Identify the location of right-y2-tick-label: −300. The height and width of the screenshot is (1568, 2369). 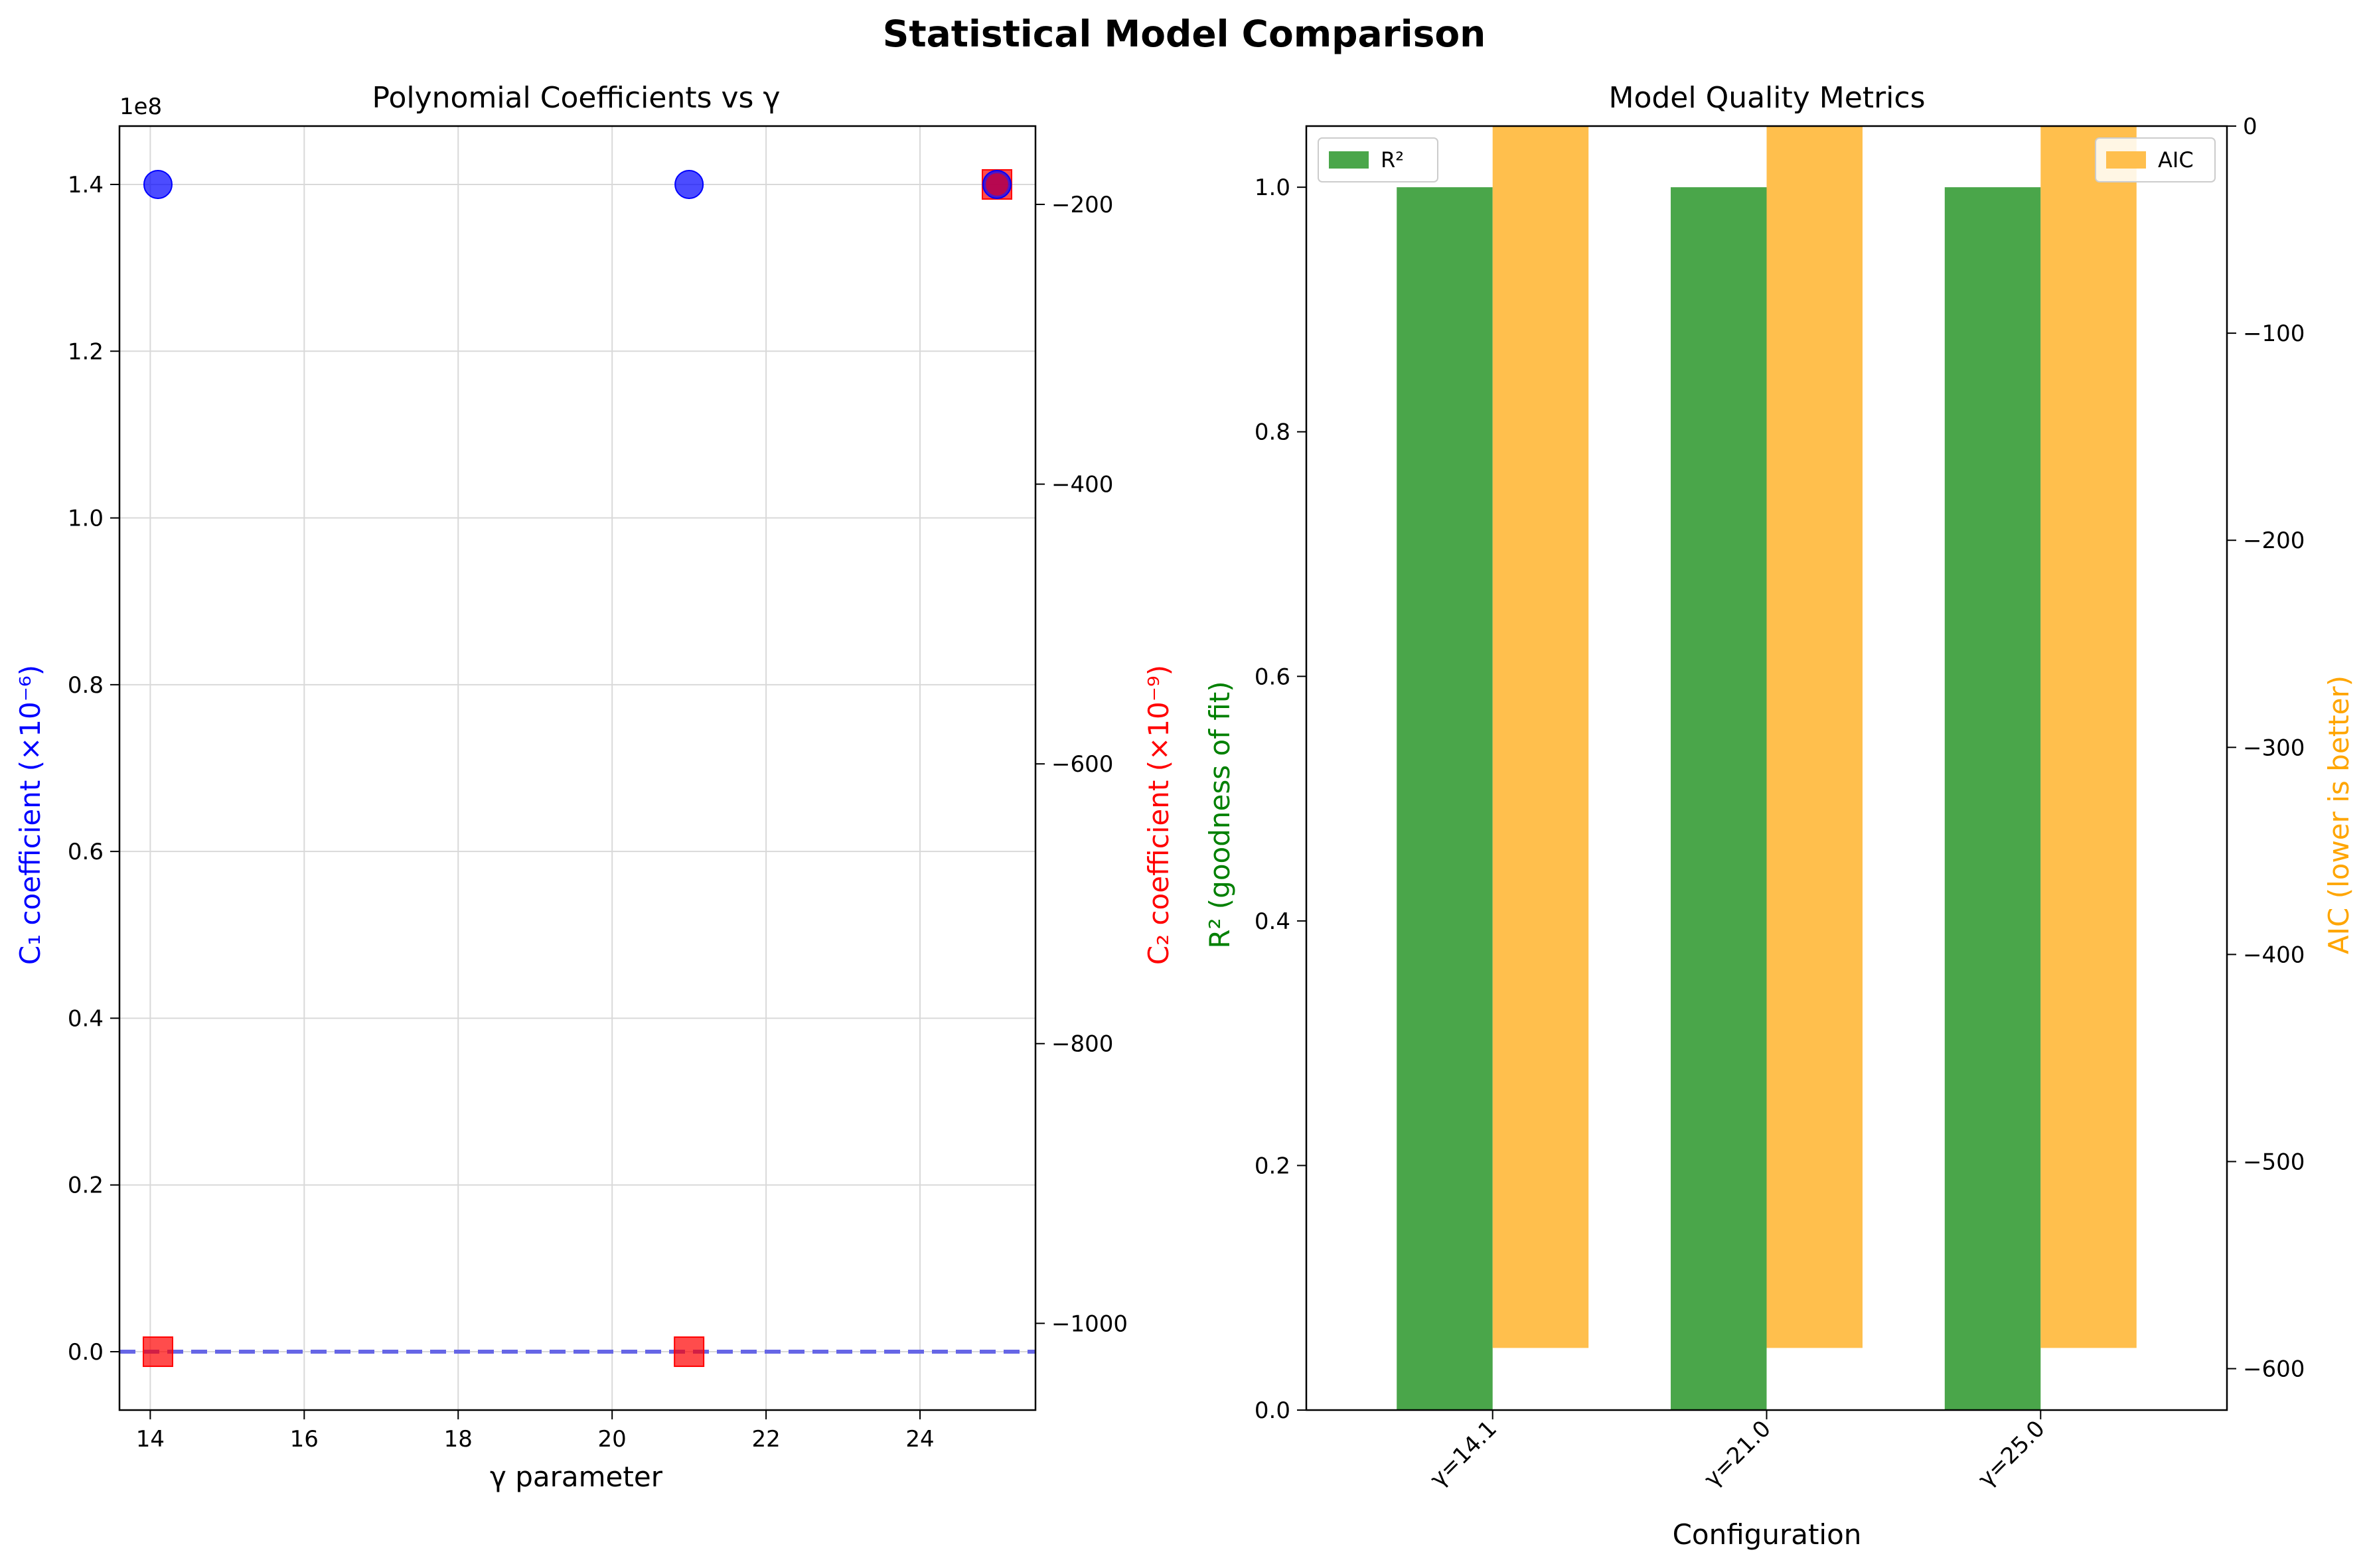
(2274, 748).